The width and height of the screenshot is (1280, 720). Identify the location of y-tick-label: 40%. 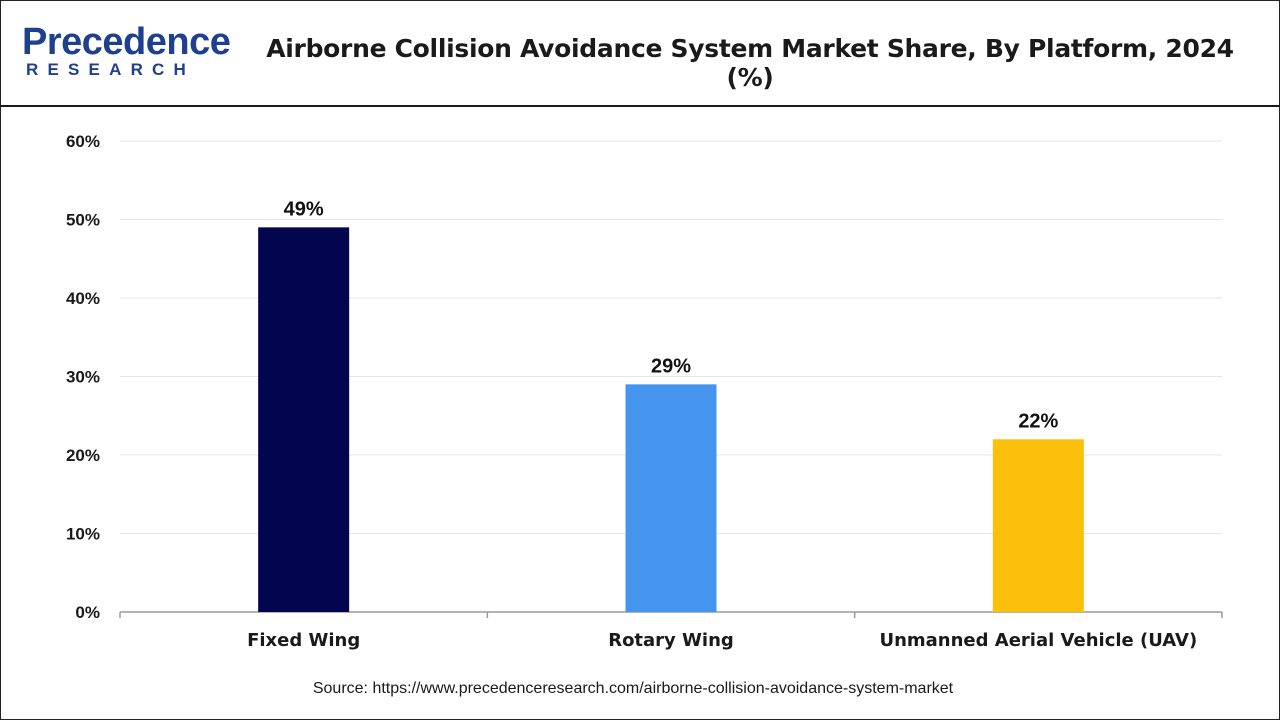
(83, 298).